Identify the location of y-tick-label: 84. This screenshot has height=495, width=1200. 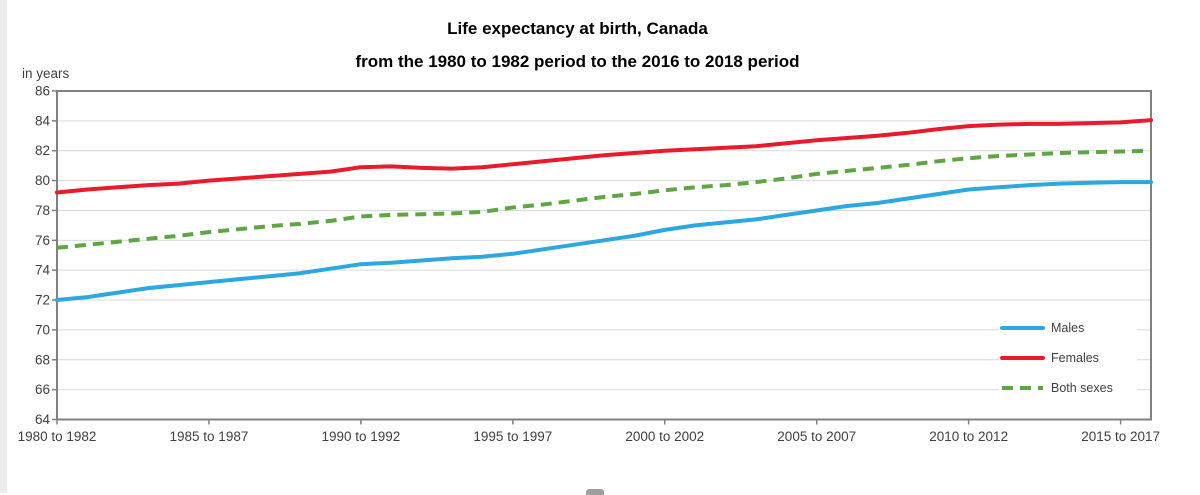
(43, 120).